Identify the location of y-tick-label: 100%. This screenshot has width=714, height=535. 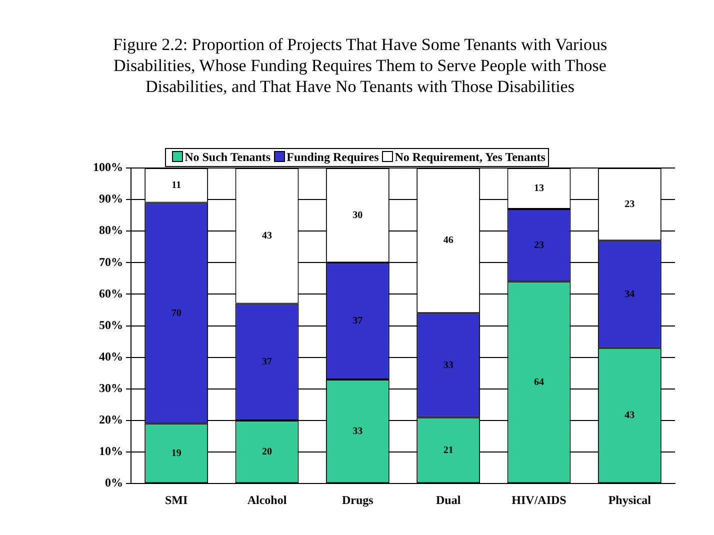
(108, 167).